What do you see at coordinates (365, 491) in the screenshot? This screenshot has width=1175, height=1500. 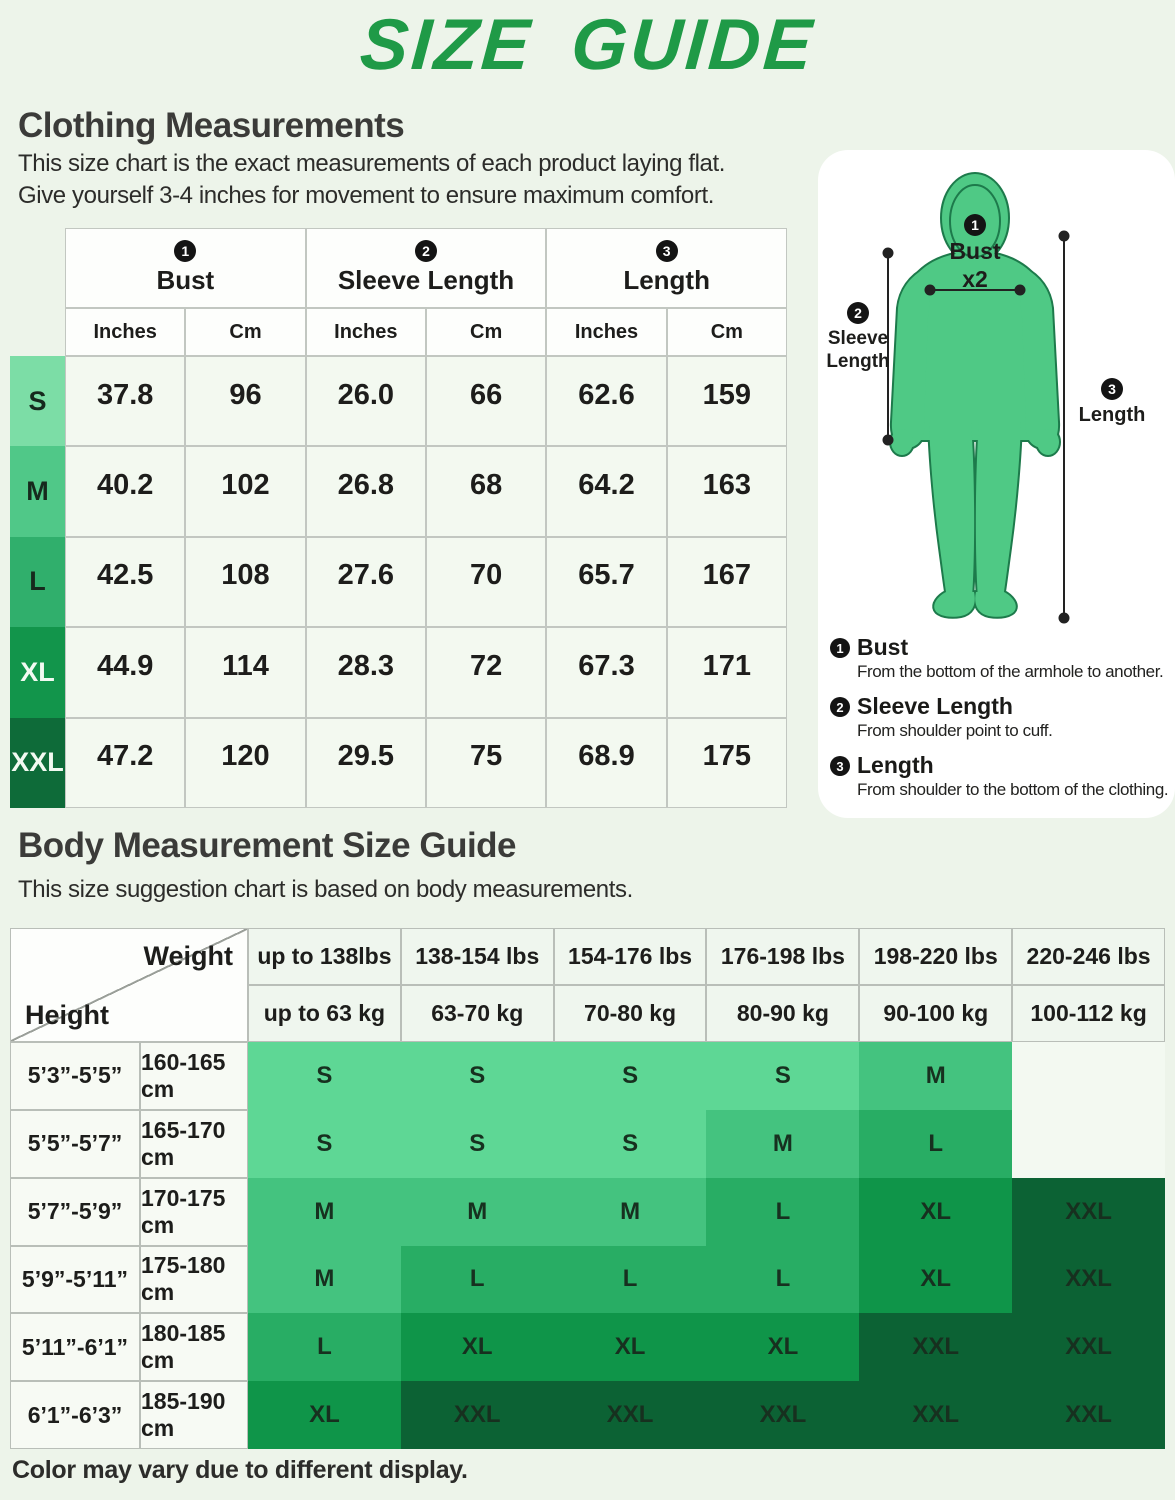 I see `value-cell: 26.8` at bounding box center [365, 491].